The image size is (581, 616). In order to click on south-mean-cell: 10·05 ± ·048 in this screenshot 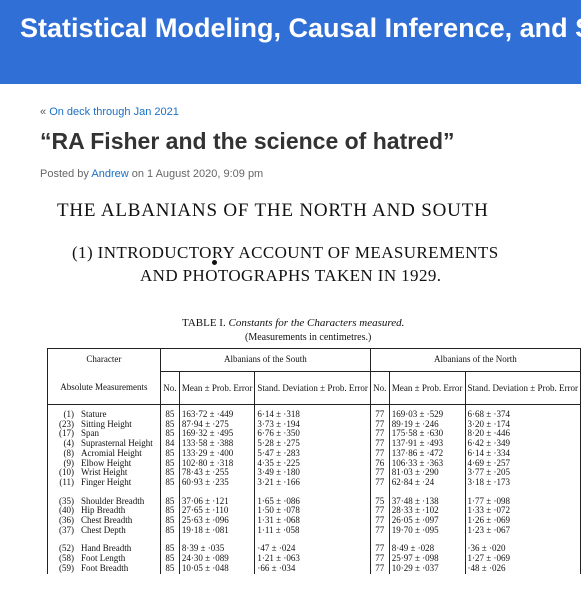, I will do `click(217, 568)`.